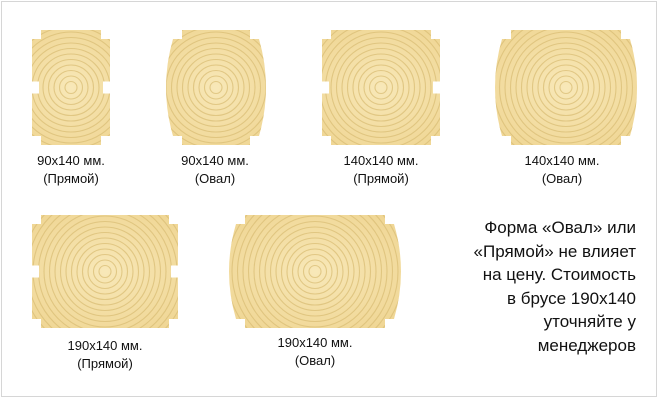 This screenshot has width=660, height=400. I want to click on profile-190-straight-image, so click(105, 271).